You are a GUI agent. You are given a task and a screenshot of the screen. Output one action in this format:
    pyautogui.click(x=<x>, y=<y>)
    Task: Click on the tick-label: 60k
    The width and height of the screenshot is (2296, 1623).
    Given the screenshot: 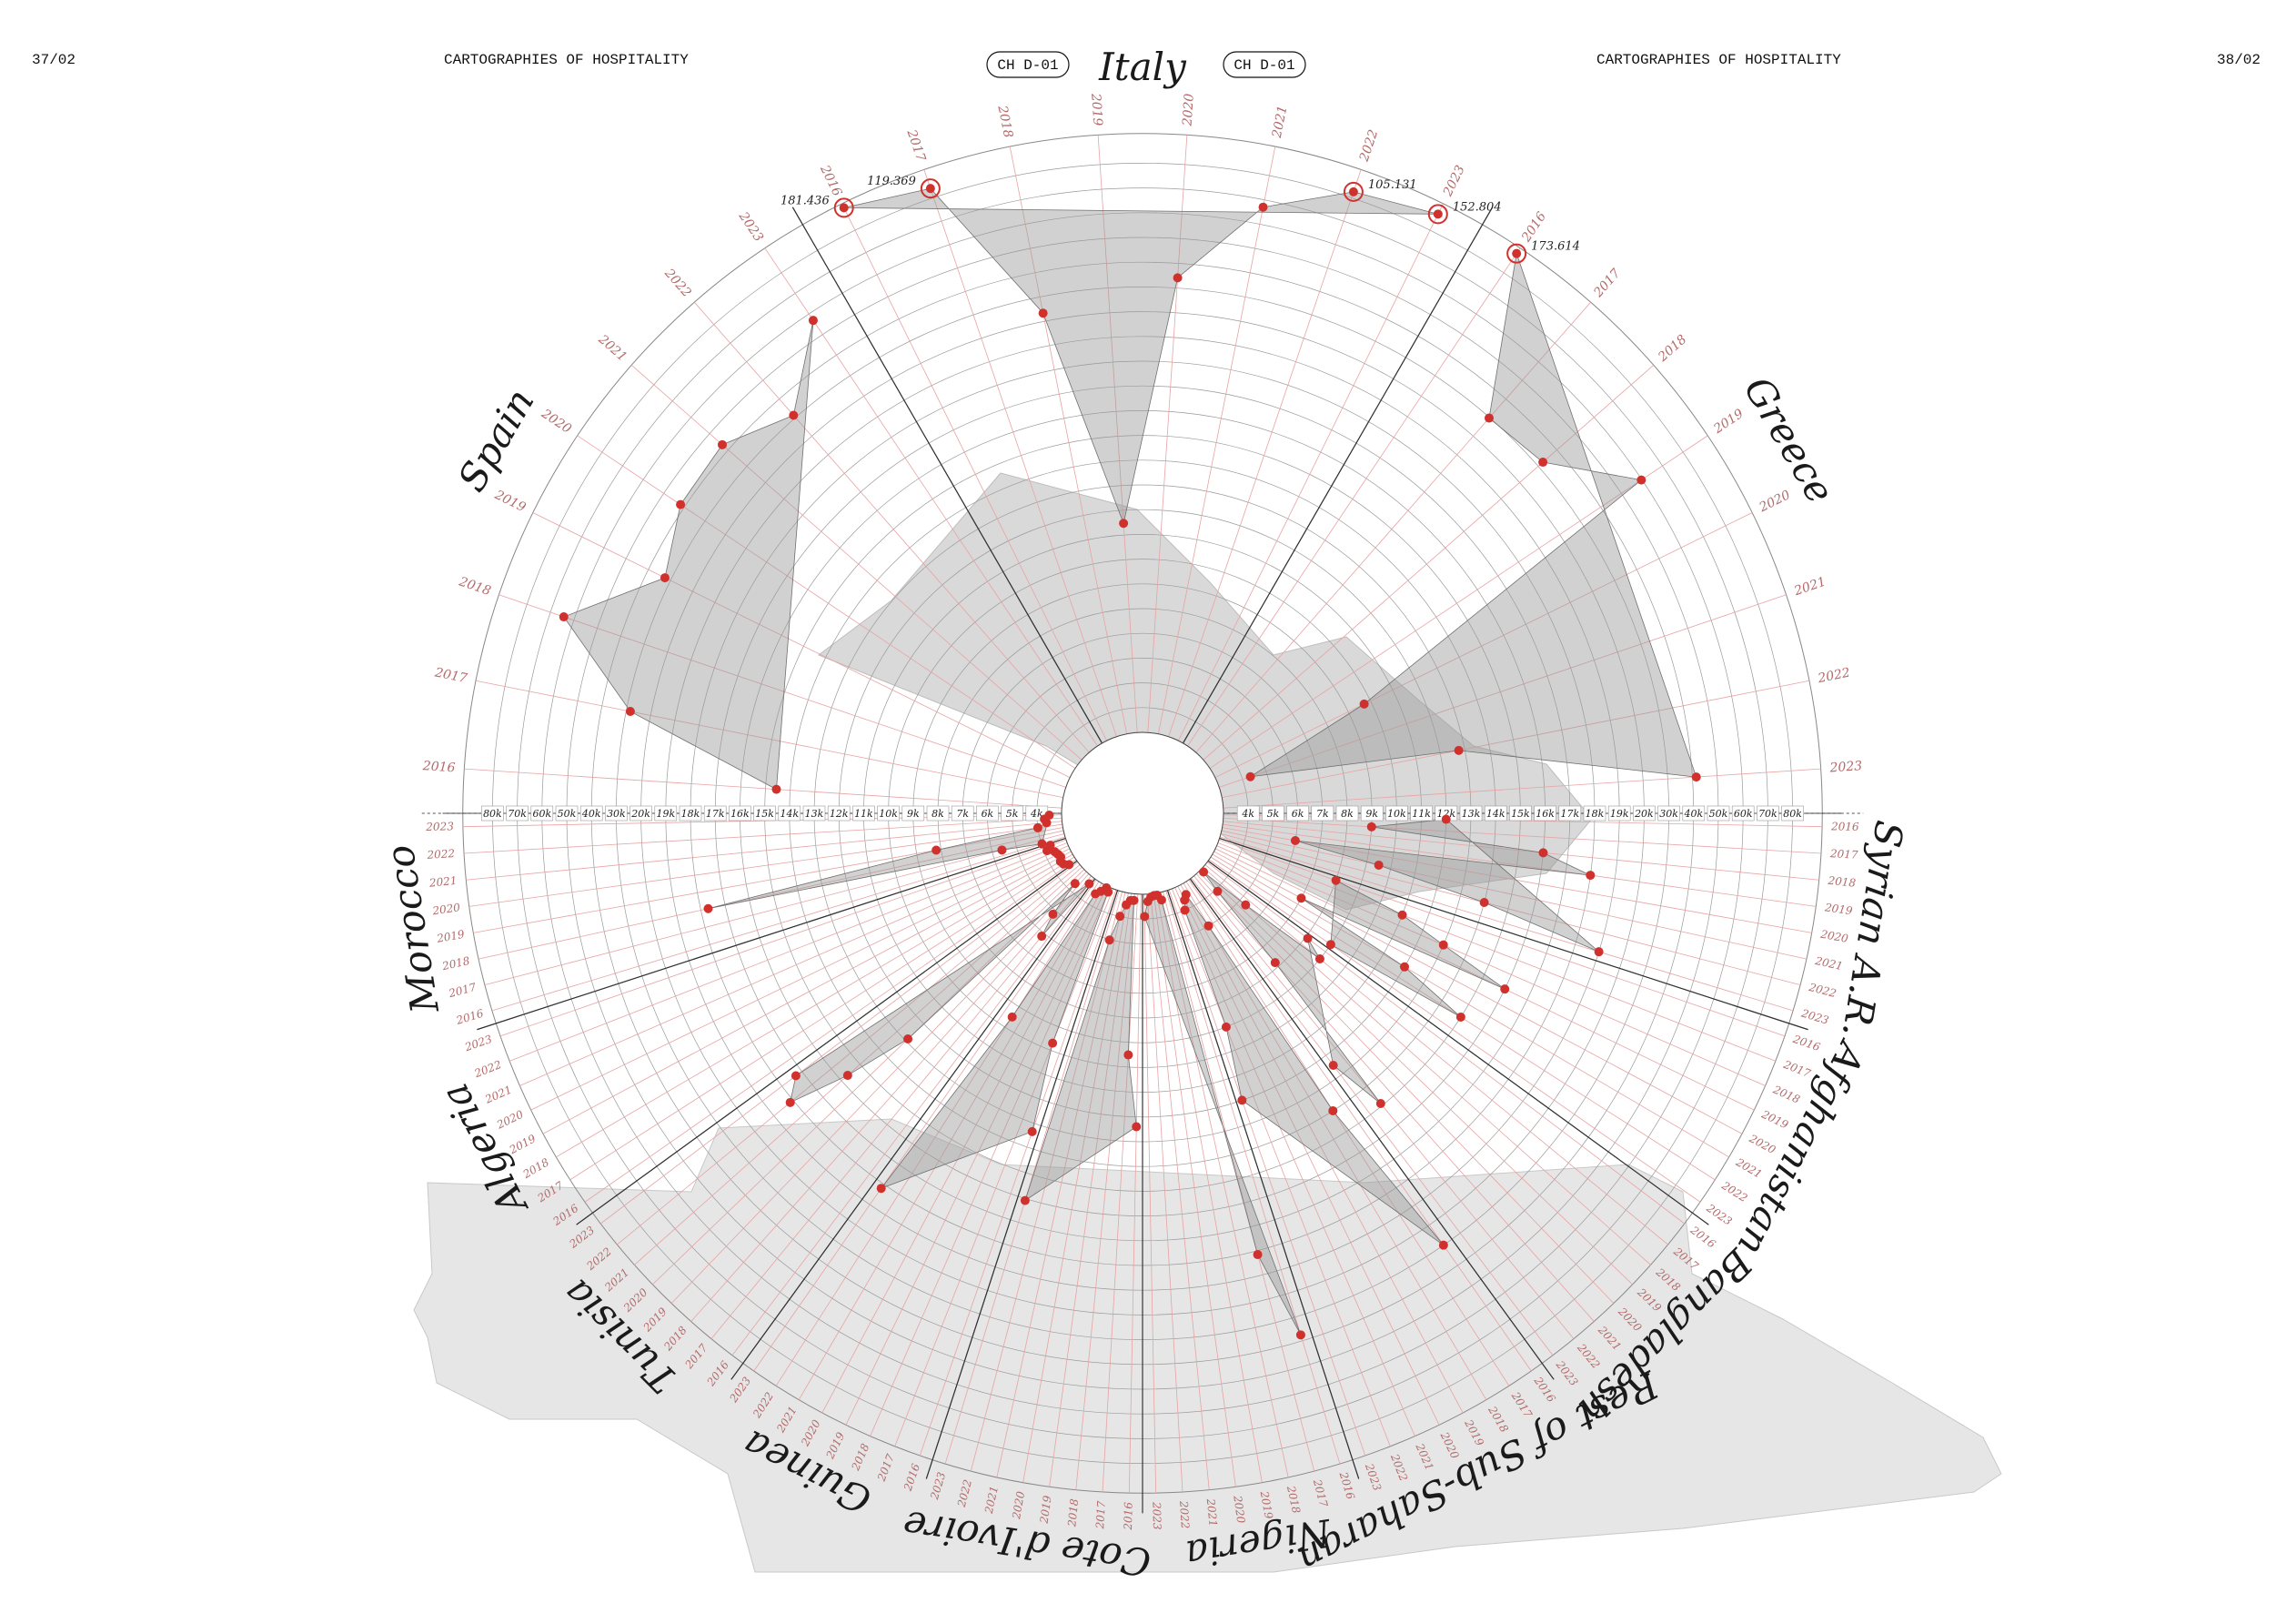 What is the action you would take?
    pyautogui.click(x=1743, y=814)
    